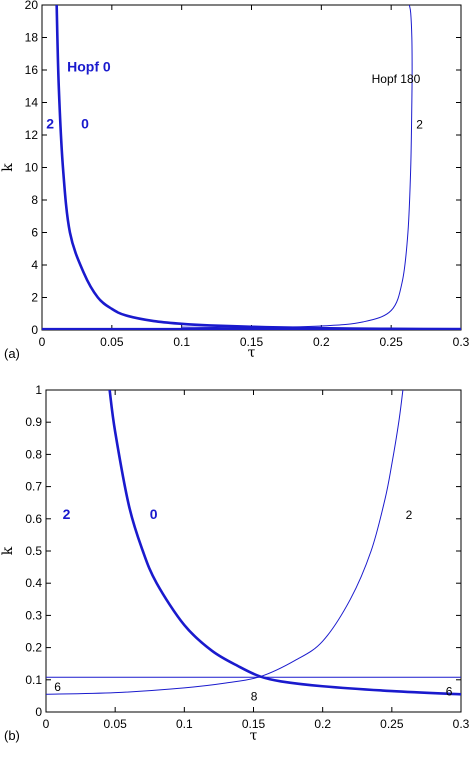  Describe the element at coordinates (89, 67) in the screenshot. I see `annotation-label: Hopf 0` at that location.